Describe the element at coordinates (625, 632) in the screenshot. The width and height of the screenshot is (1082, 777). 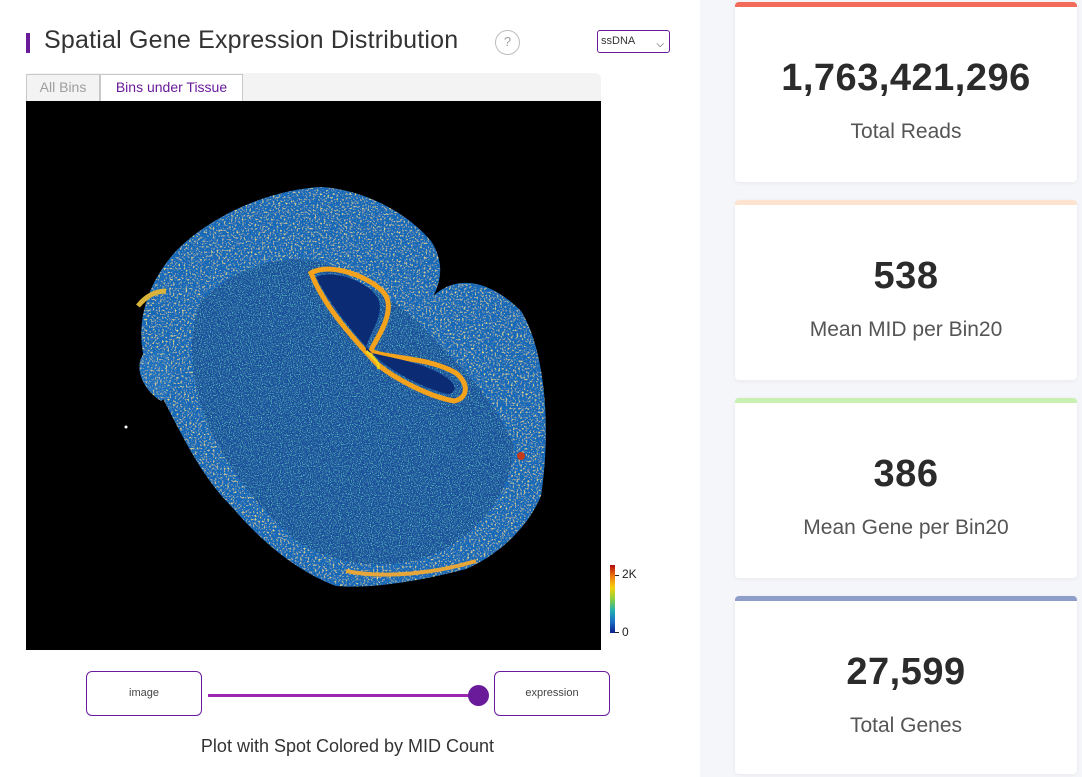
I see `colorbar-min-label: 0` at that location.